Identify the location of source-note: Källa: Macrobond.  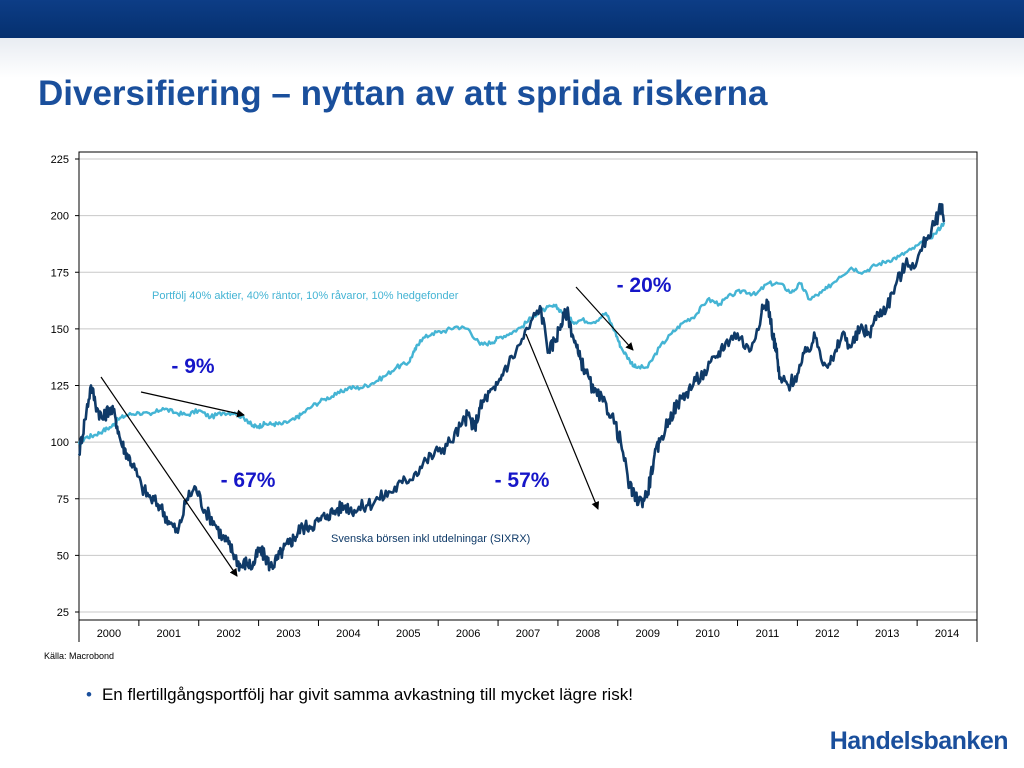
(79, 656).